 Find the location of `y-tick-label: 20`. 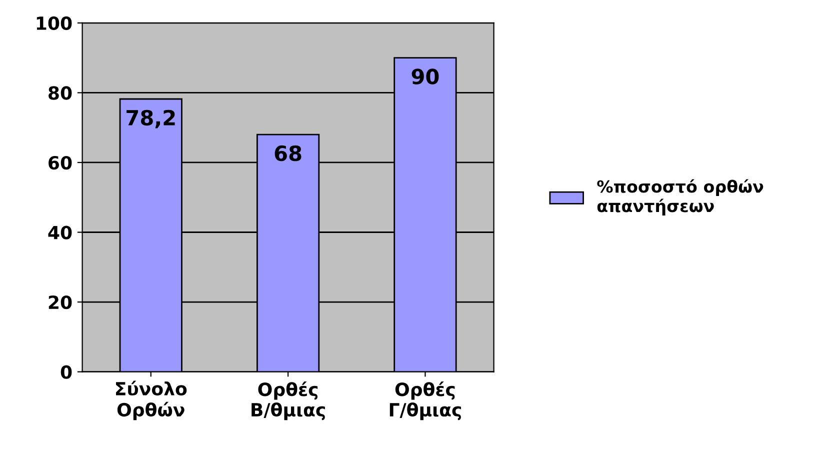

y-tick-label: 20 is located at coordinates (60, 302).